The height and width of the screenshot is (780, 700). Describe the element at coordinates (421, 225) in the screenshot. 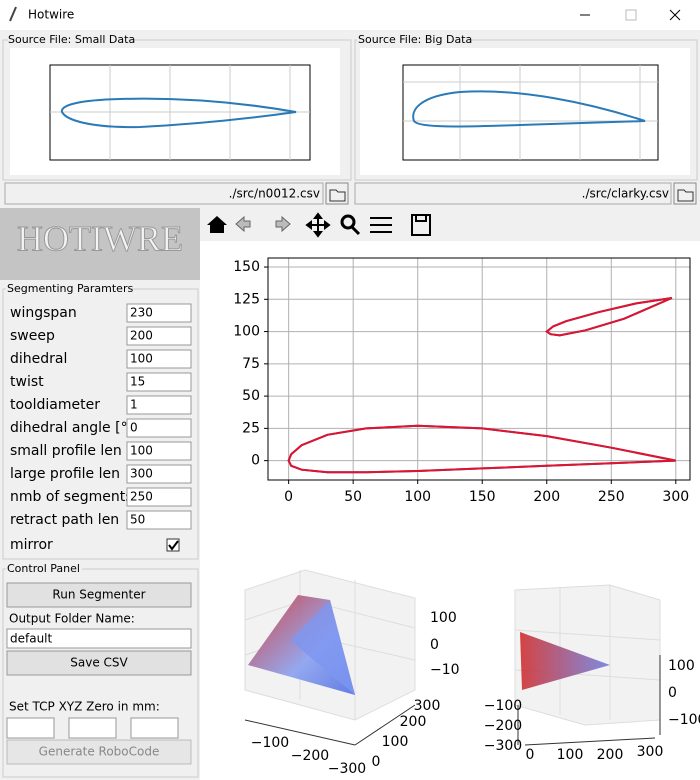

I see `save-button` at that location.